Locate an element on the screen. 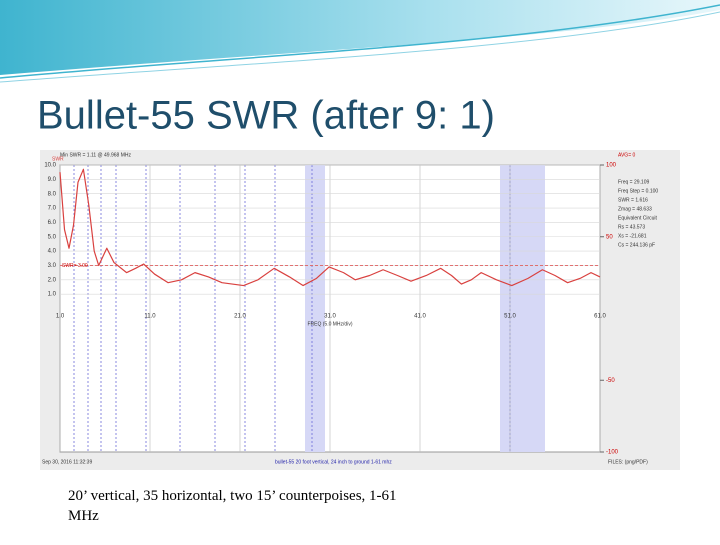 The image size is (720, 545). y-tick-label: 4.0 is located at coordinates (52, 252).